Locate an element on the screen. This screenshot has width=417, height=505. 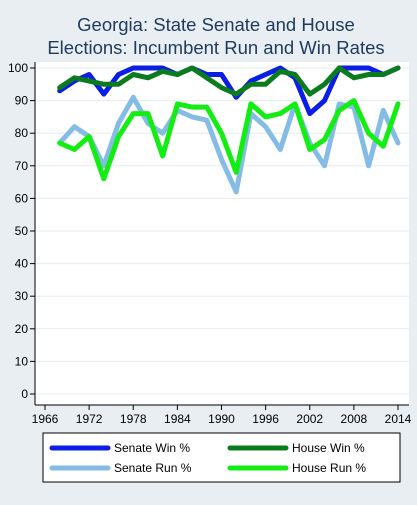
y-tick-label: 80 is located at coordinates (22, 133).